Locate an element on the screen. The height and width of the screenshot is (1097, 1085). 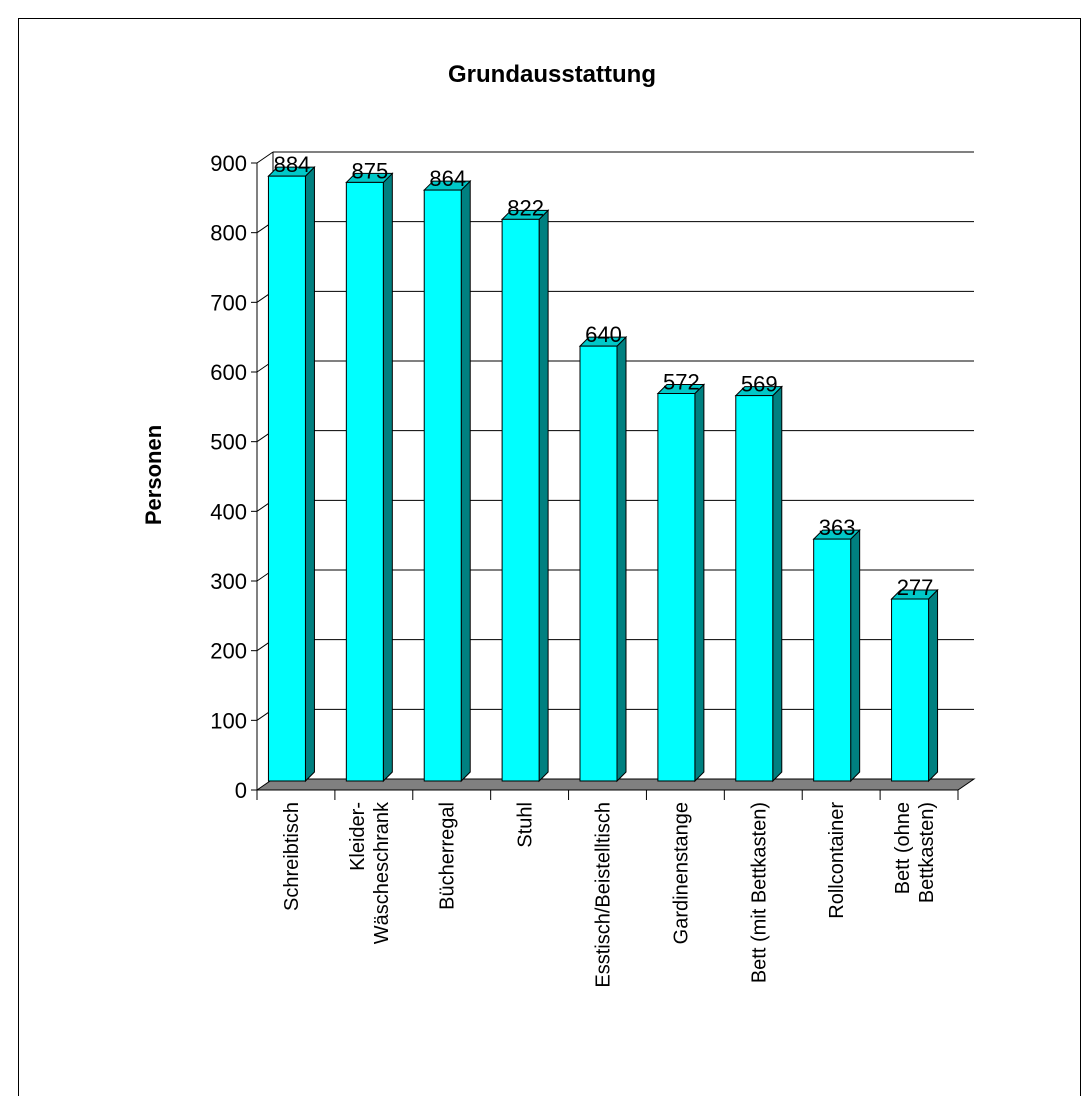
y-tick-label: 400 is located at coordinates (228, 511).